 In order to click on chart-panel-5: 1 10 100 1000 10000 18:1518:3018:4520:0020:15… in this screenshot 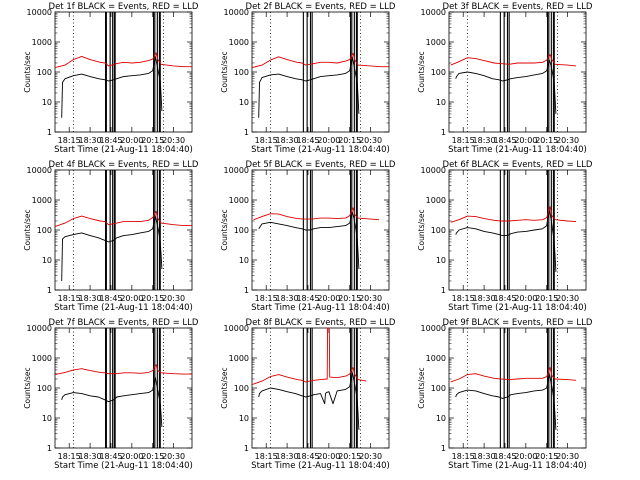, I will do `click(308, 236)`.